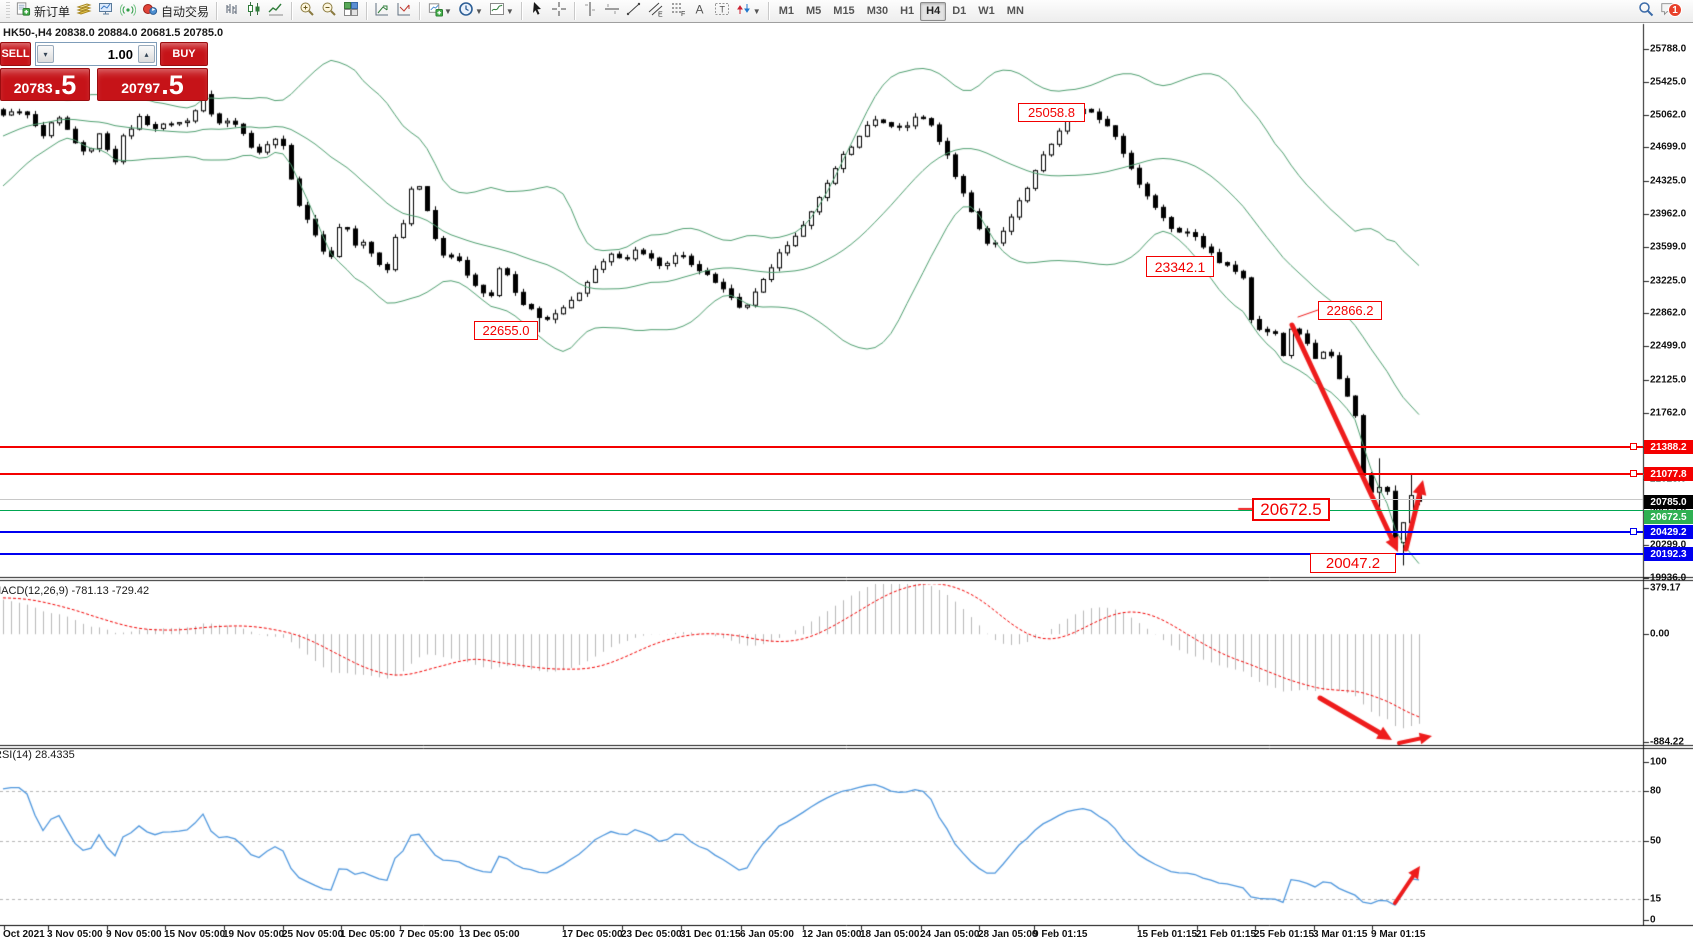 The width and height of the screenshot is (1693, 943). Describe the element at coordinates (1668, 578) in the screenshot. I see `price-axis-tick: 19936.0` at that location.